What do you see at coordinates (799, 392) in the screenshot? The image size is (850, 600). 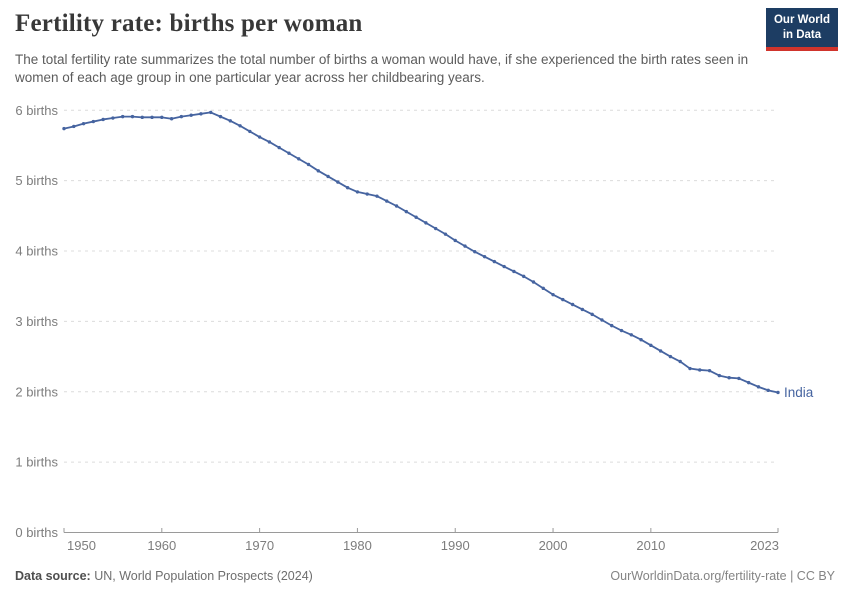 I see `series-end-label: India` at bounding box center [799, 392].